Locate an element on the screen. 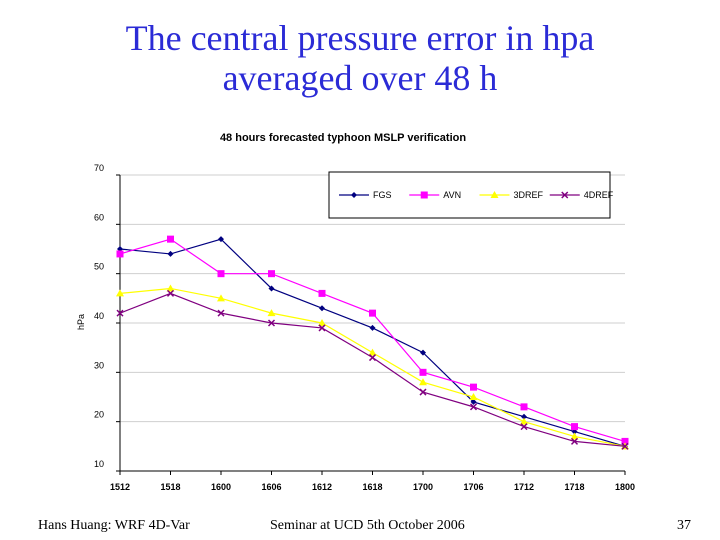  legend-label: FGS is located at coordinates (382, 195).